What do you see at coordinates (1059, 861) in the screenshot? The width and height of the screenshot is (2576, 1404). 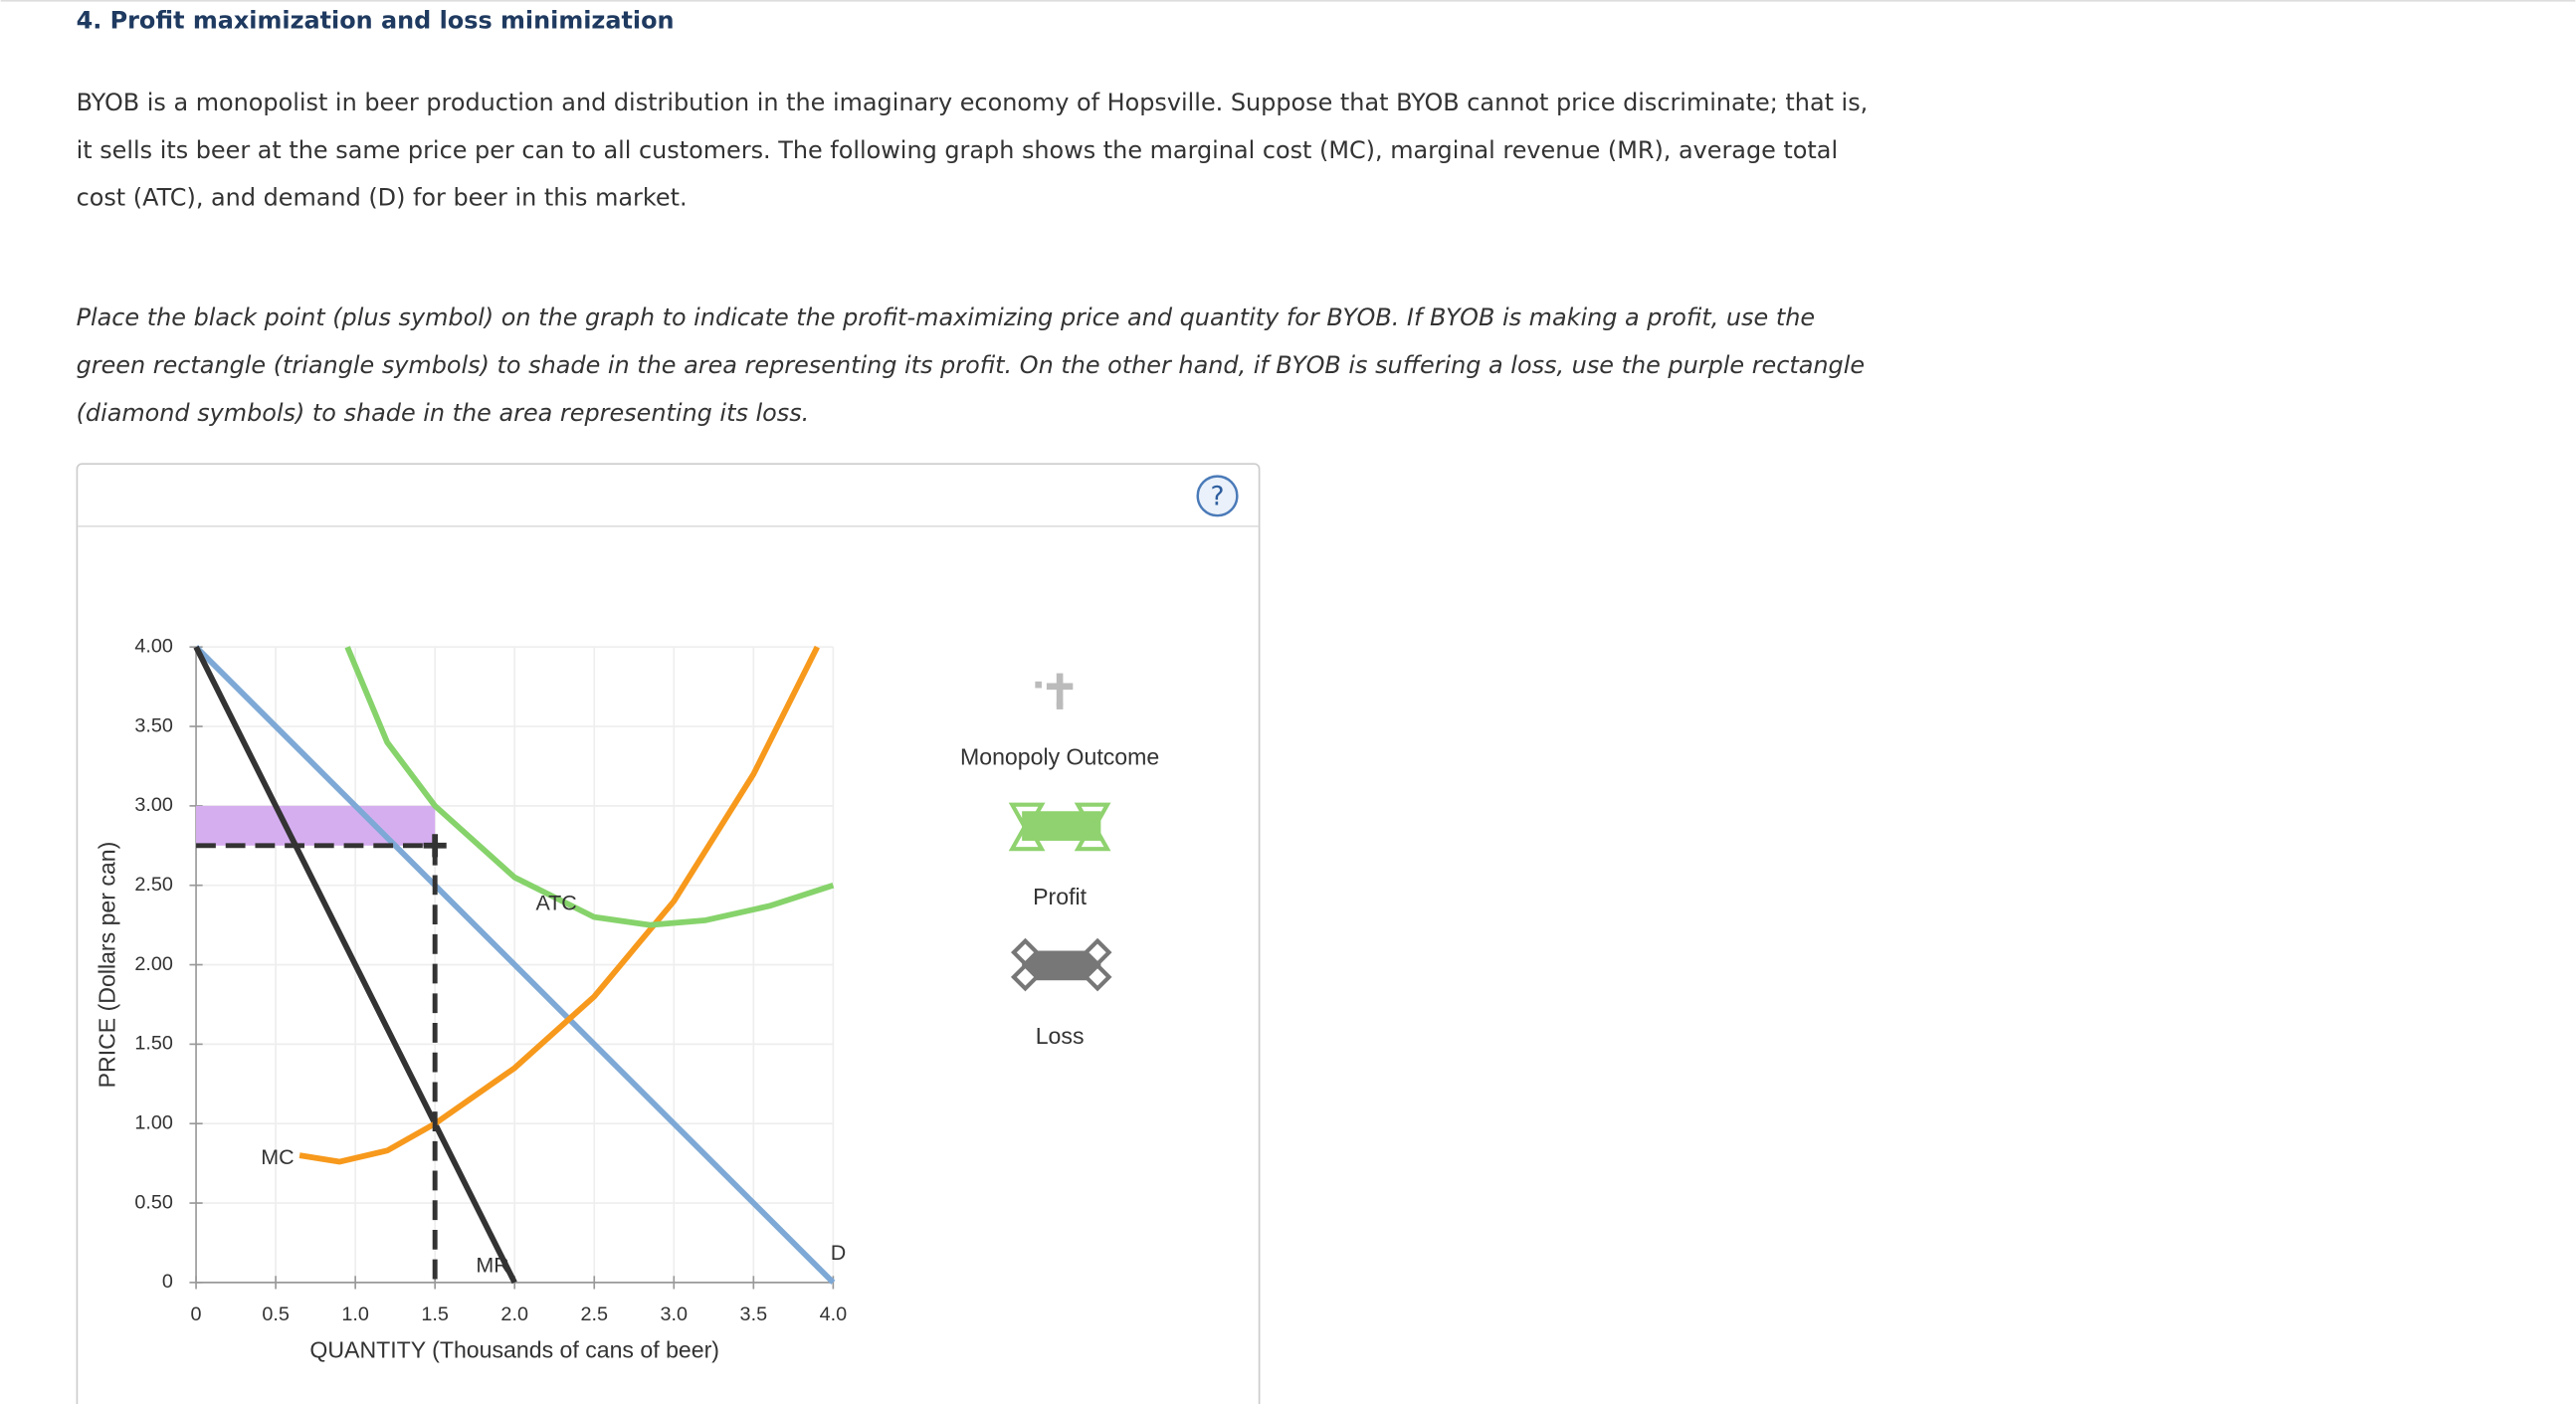 I see `tool-palette: Monopoly Outcome Profit Loss` at bounding box center [1059, 861].